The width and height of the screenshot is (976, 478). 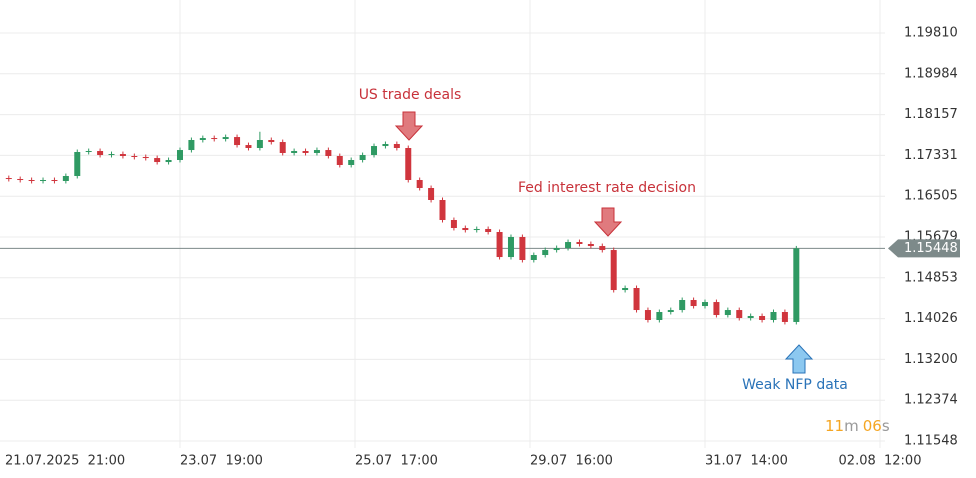 What do you see at coordinates (931, 73) in the screenshot?
I see `y-tick-label: 1.18984` at bounding box center [931, 73].